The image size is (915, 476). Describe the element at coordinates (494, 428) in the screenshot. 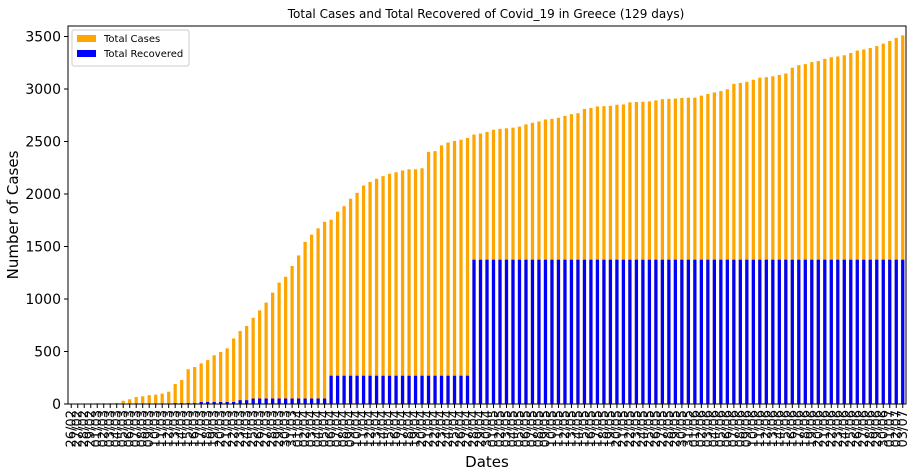

I see `x-tick-label: 01/05` at that location.